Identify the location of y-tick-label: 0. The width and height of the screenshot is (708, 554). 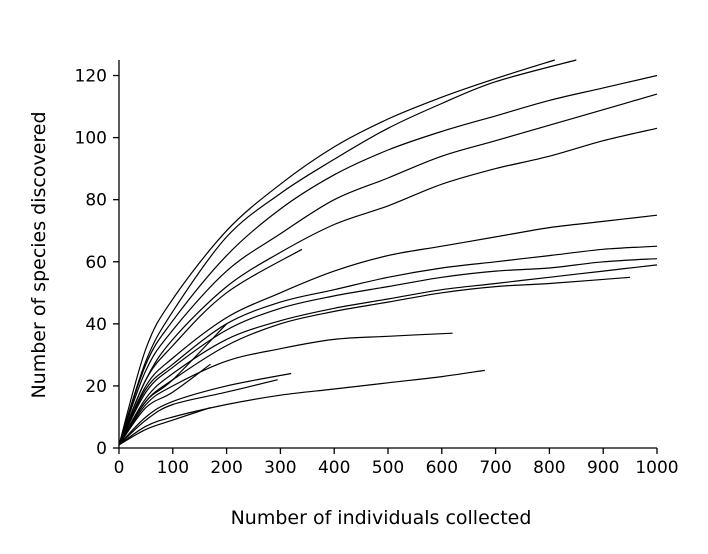
(101, 449).